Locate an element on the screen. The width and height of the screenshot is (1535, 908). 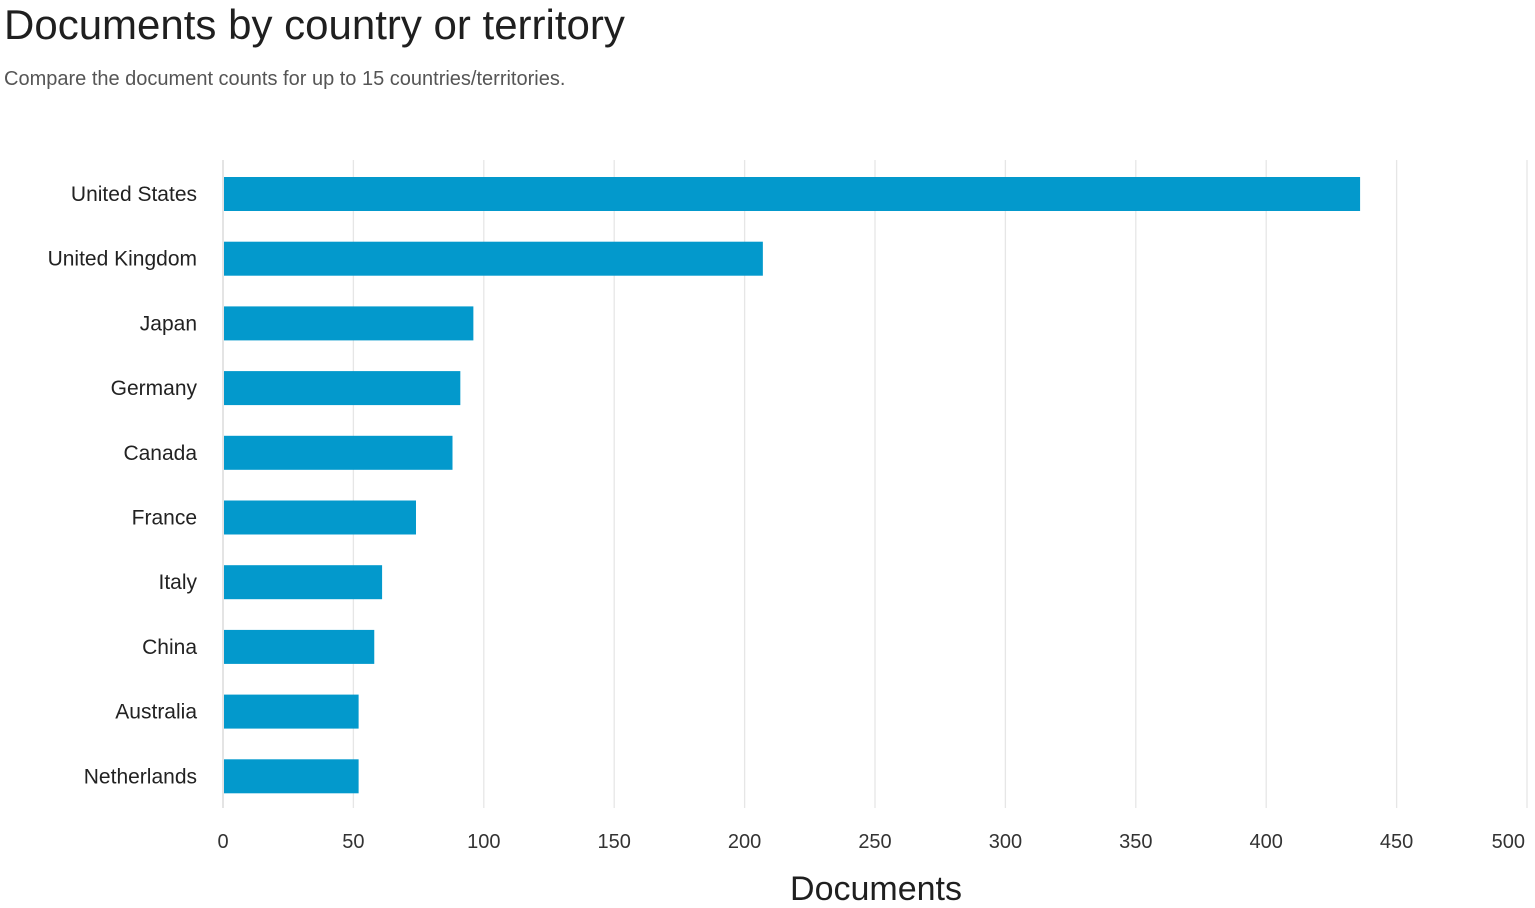
x-tick-labels: 0 50 100 150 200 250 300 350 400 450 500 is located at coordinates (871, 842).